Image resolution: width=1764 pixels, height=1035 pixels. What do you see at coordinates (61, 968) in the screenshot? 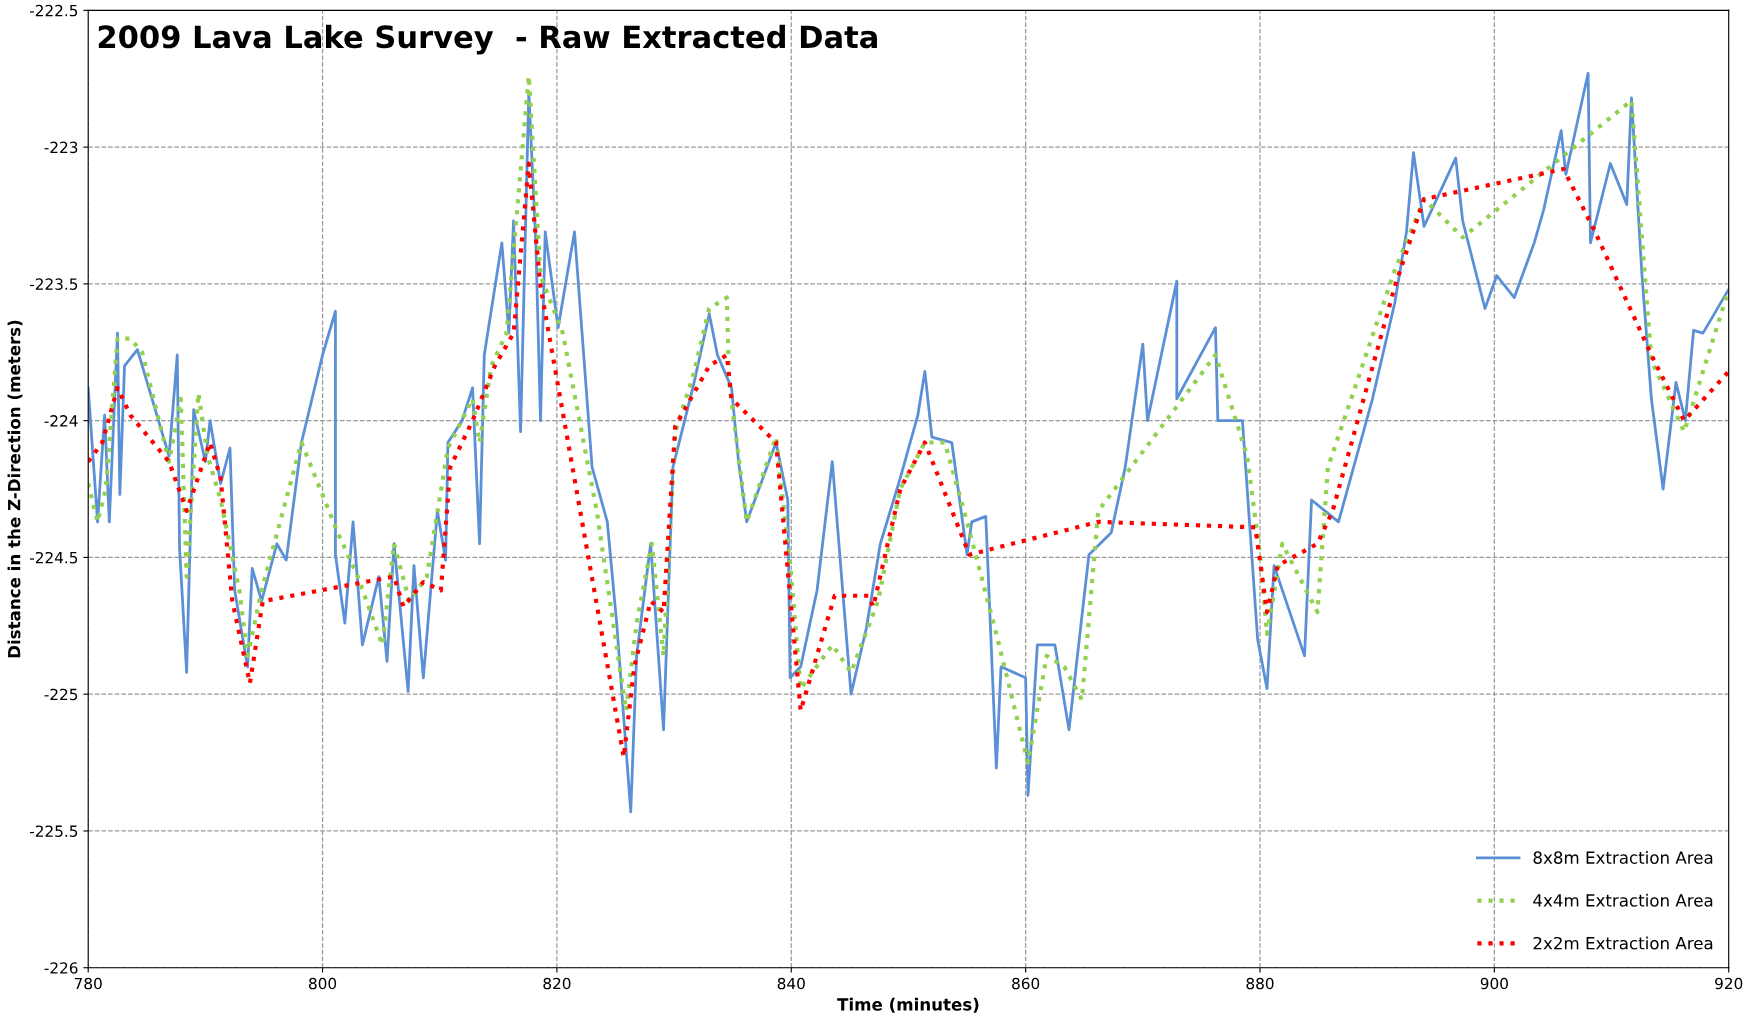
I see `y-tick-label: -226` at bounding box center [61, 968].